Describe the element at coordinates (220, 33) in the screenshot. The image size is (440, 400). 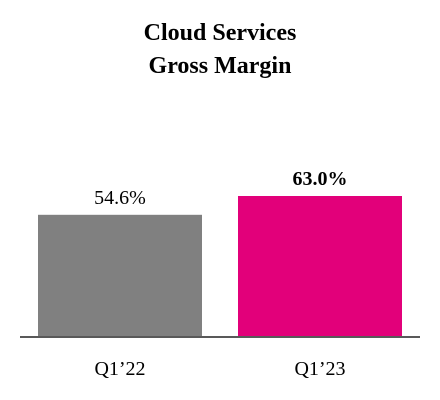
I see `chart-title-line-1: Cloud Services` at that location.